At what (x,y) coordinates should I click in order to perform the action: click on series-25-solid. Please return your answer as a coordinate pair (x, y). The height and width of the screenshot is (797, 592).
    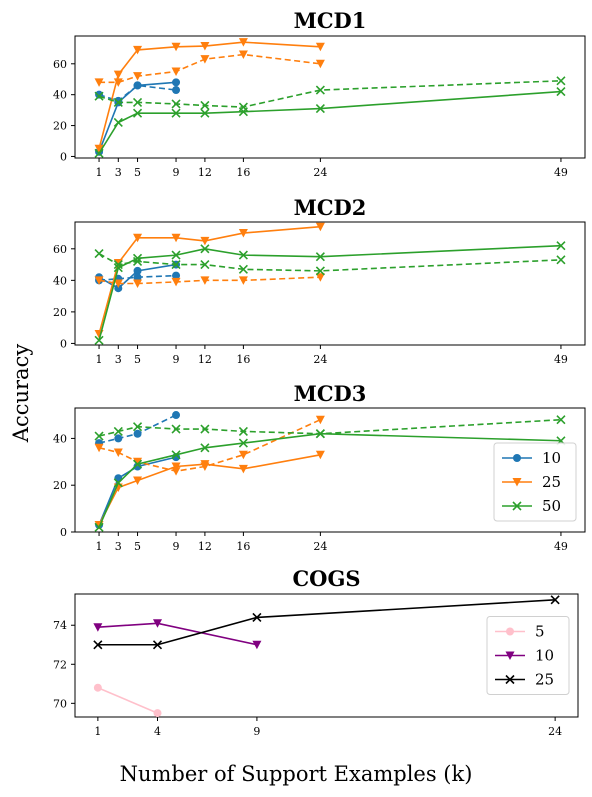
    Looking at the image, I should click on (209, 280).